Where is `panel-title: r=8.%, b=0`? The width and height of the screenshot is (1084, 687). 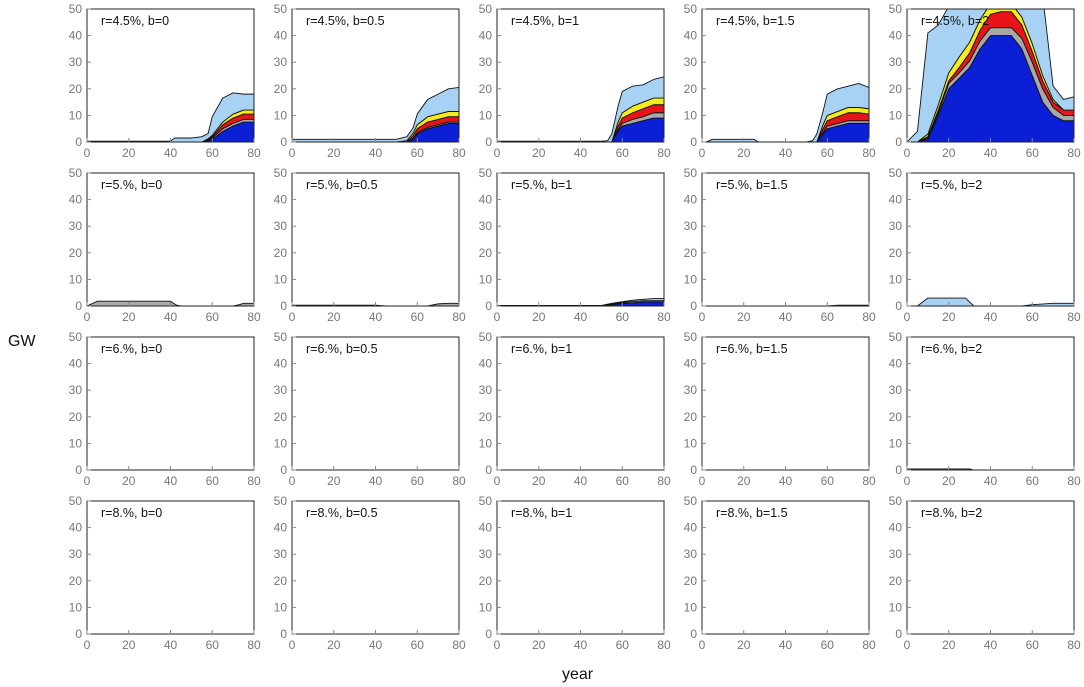
panel-title: r=8.%, b=0 is located at coordinates (131, 513).